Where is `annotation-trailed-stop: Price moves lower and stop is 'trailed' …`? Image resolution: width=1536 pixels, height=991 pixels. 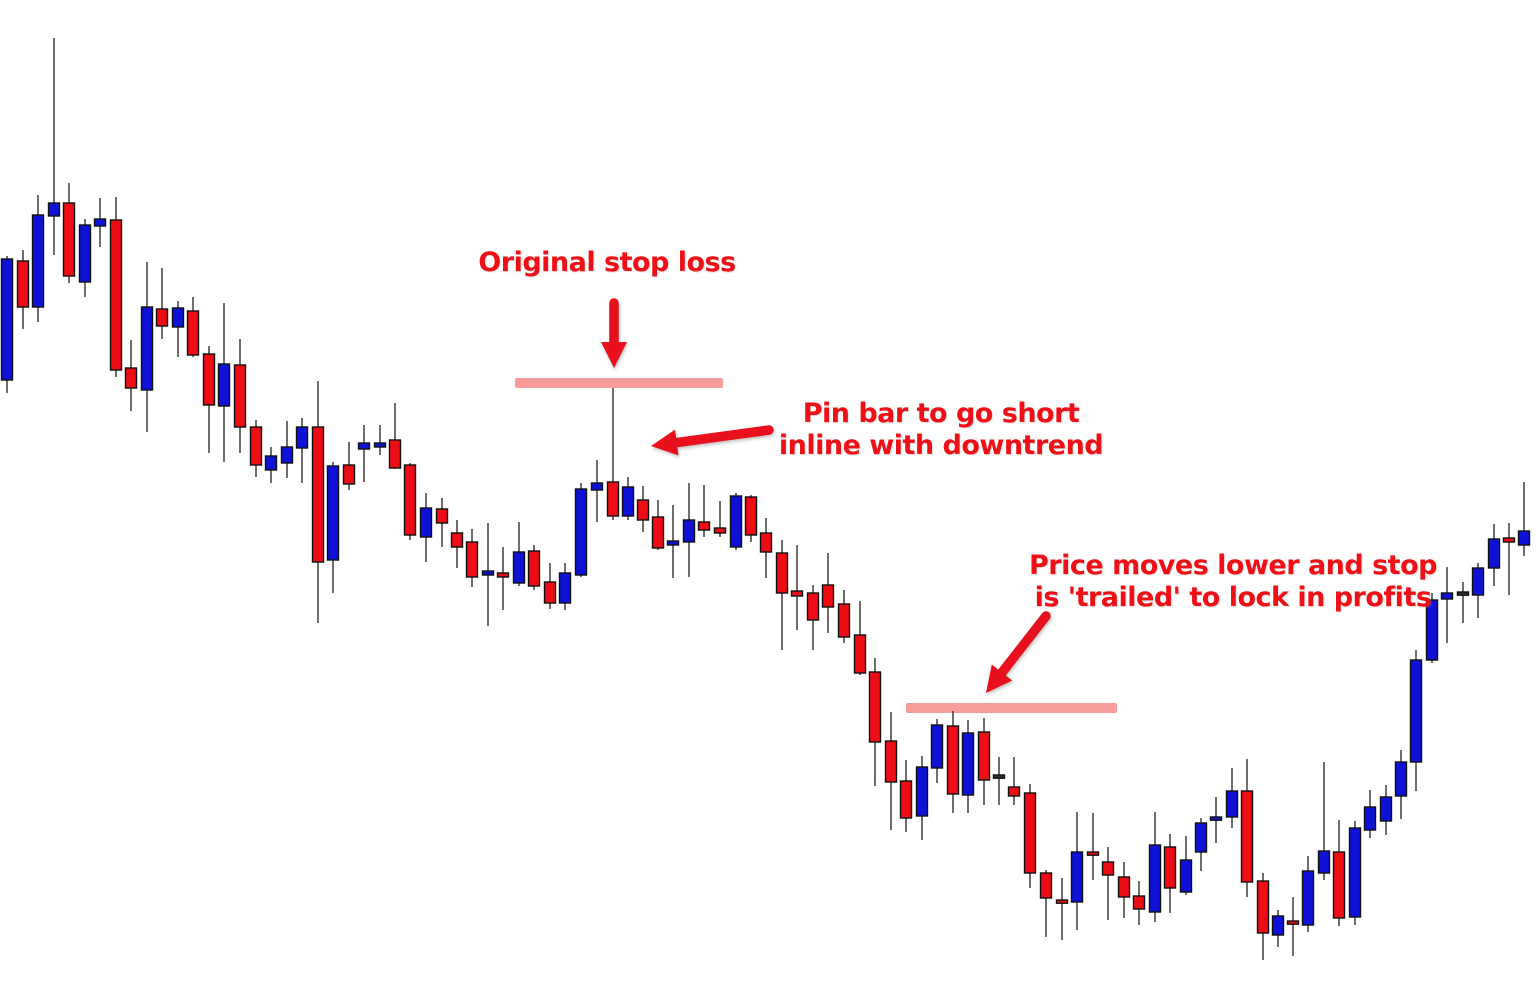
annotation-trailed-stop: Price moves lower and stop is 'trailed' … is located at coordinates (1233, 582).